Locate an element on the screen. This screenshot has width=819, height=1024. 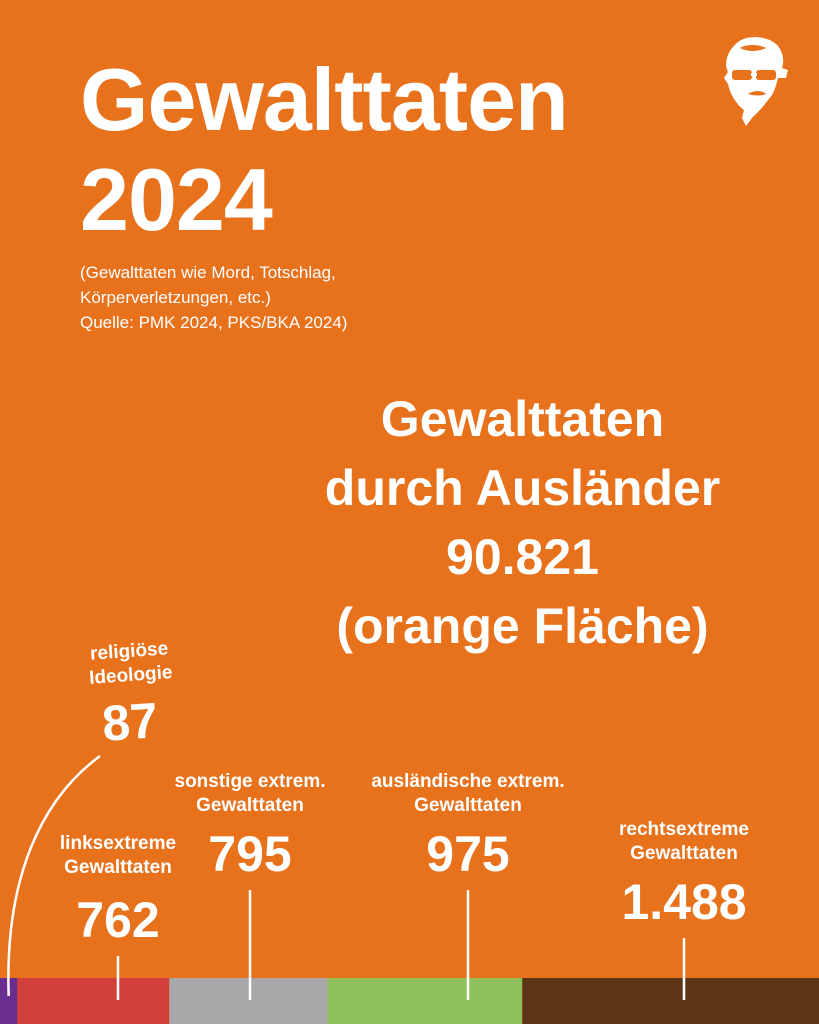
category-label: rechtsextreme Gewalttaten is located at coordinates (684, 842).